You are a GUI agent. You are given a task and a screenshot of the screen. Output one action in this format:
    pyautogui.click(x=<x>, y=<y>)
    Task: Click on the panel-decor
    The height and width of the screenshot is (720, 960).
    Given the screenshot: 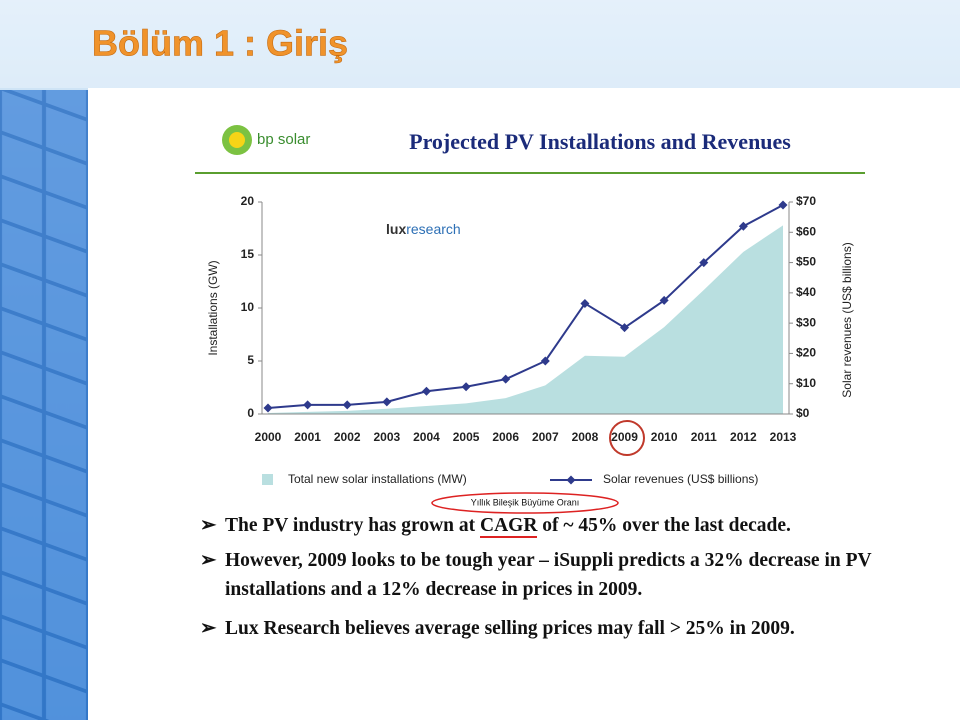 What is the action you would take?
    pyautogui.click(x=44, y=405)
    